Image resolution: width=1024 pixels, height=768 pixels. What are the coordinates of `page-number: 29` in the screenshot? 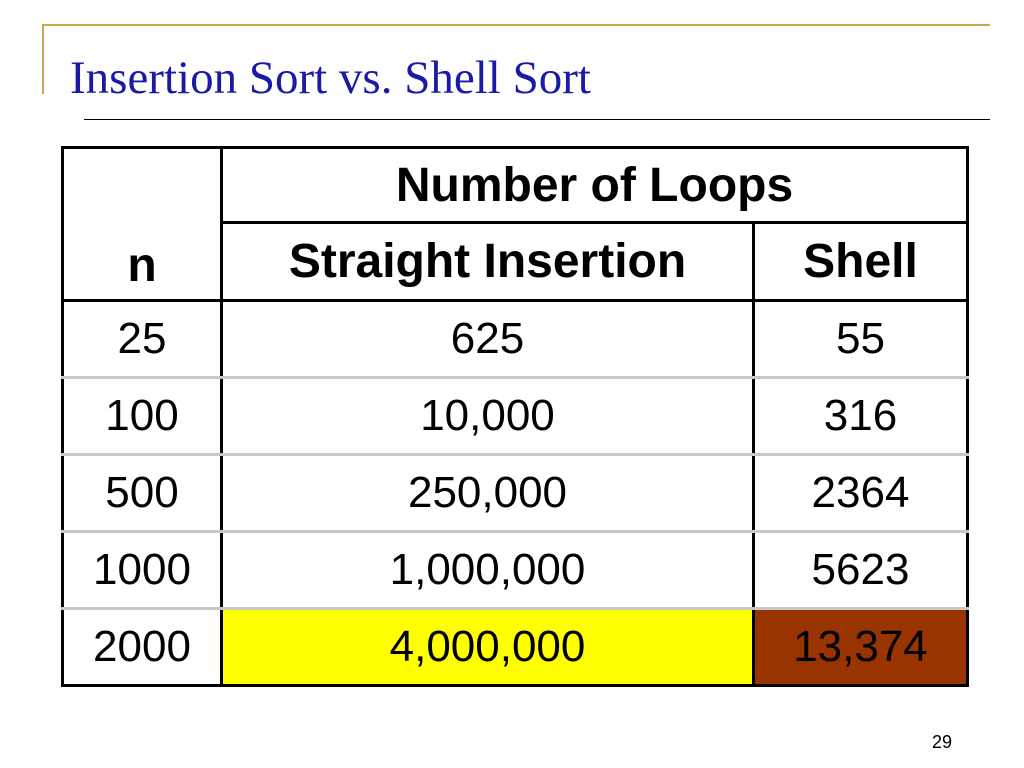 It's located at (941, 742).